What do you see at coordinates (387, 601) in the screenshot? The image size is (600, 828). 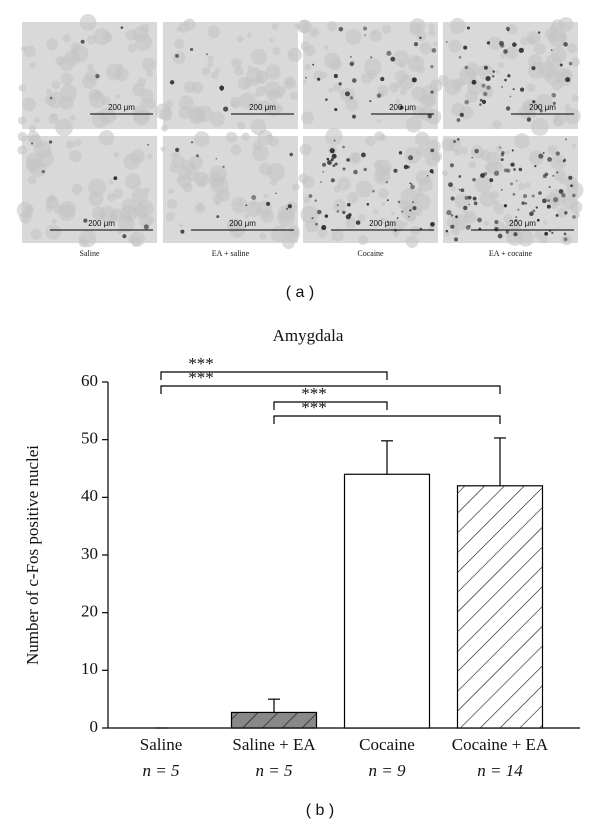 I see `bar` at bounding box center [387, 601].